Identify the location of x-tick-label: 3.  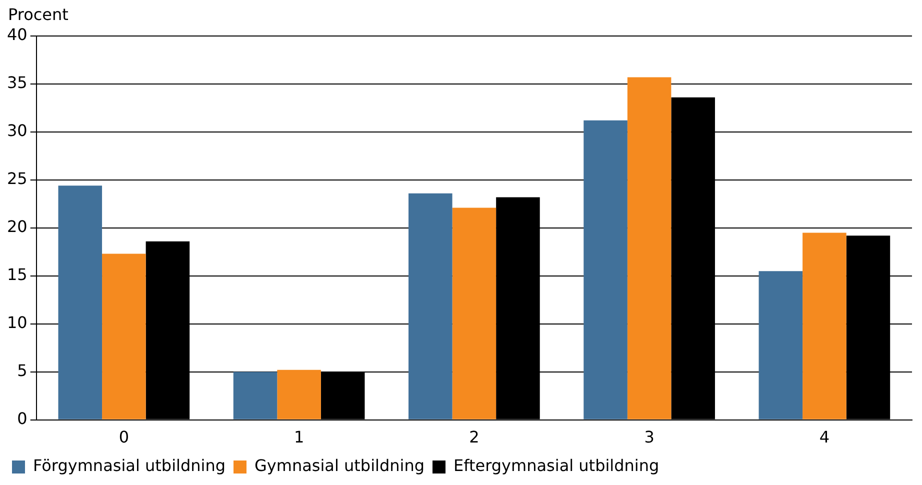
(649, 437).